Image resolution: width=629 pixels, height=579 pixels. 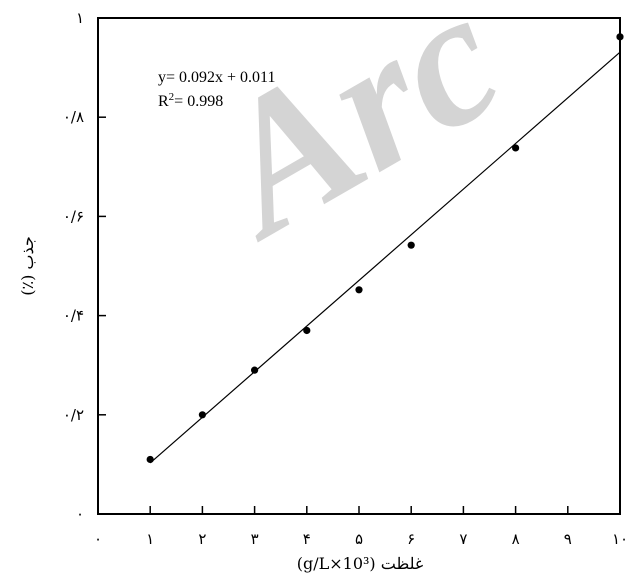 What do you see at coordinates (361, 527) in the screenshot?
I see `x-axis-ticks: ۰ ۱ ۲ ۳ ۴ ۵ ۶ ۷ ۸ ۹ ۱۰` at bounding box center [361, 527].